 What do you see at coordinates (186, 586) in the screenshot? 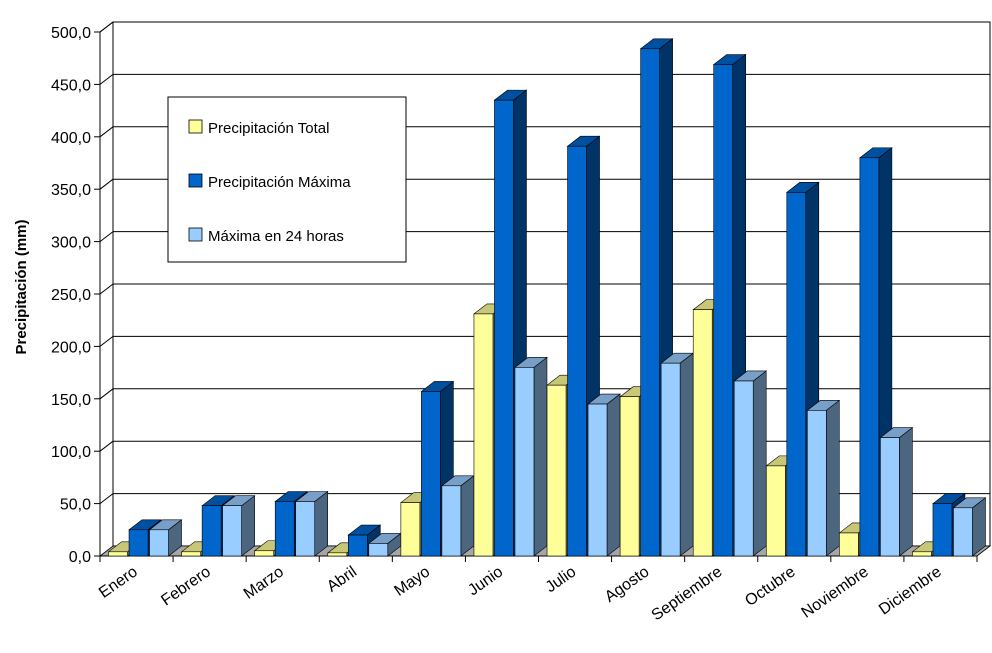
I see `x-tick-label-febrero: Febrero` at bounding box center [186, 586].